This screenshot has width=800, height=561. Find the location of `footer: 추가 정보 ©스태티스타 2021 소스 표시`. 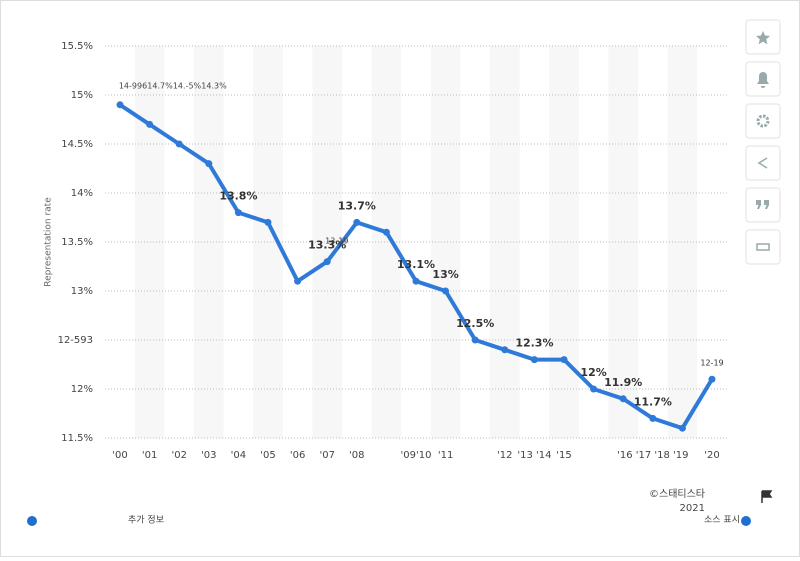

footer: 추가 정보 ©스태티스타 2021 소스 표시 is located at coordinates (400, 507).